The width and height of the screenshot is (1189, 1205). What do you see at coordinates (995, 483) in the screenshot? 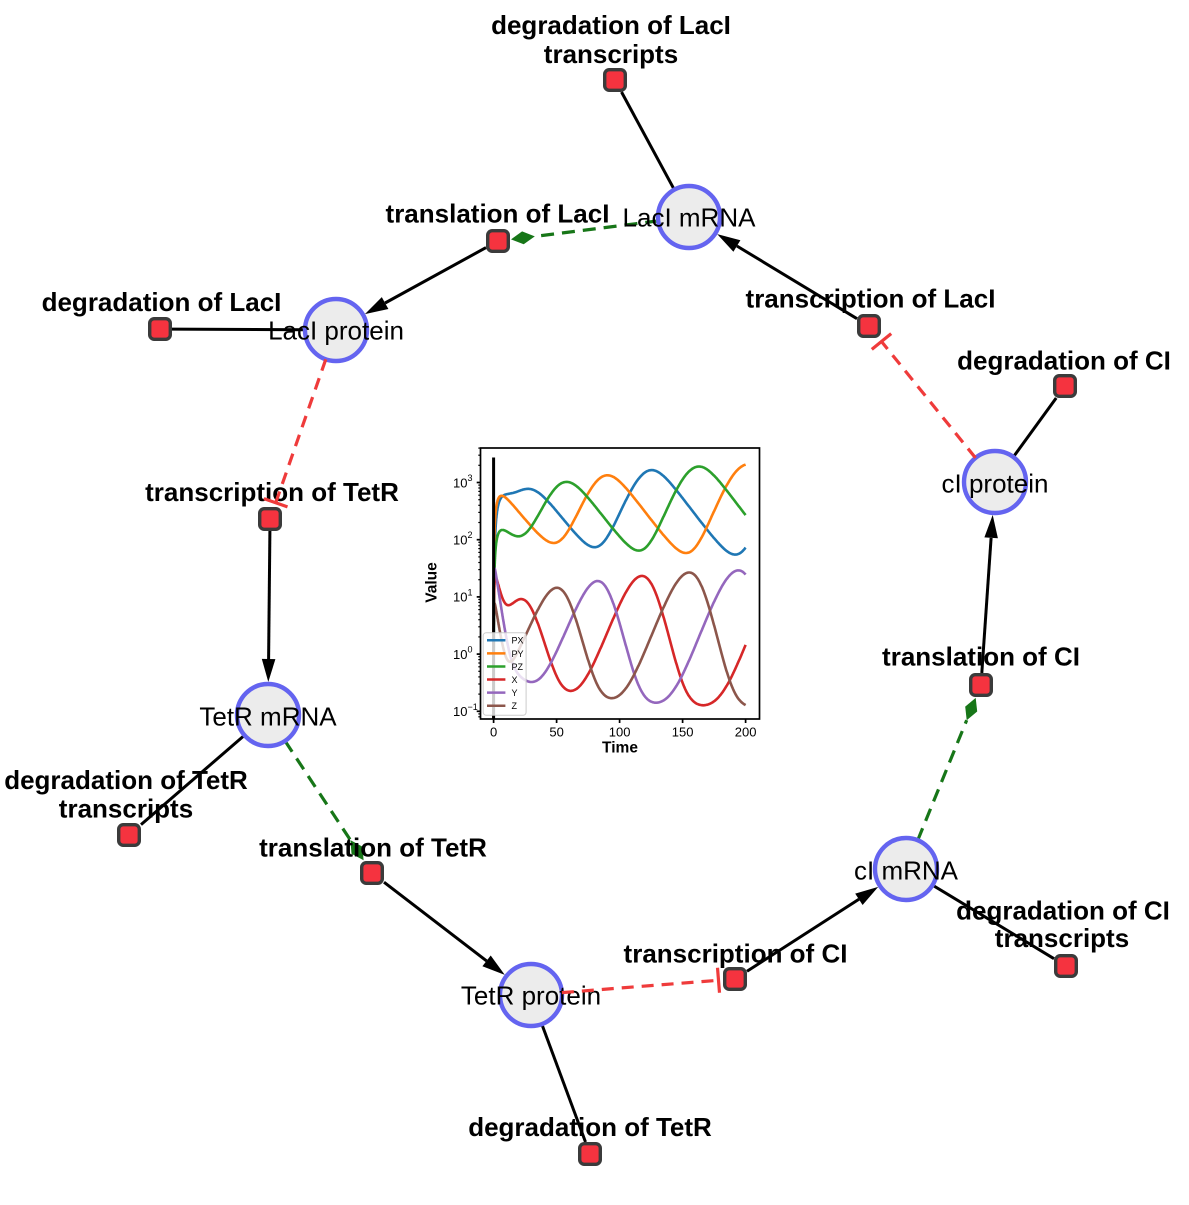
I see `svg-text: cI protein` at bounding box center [995, 483].